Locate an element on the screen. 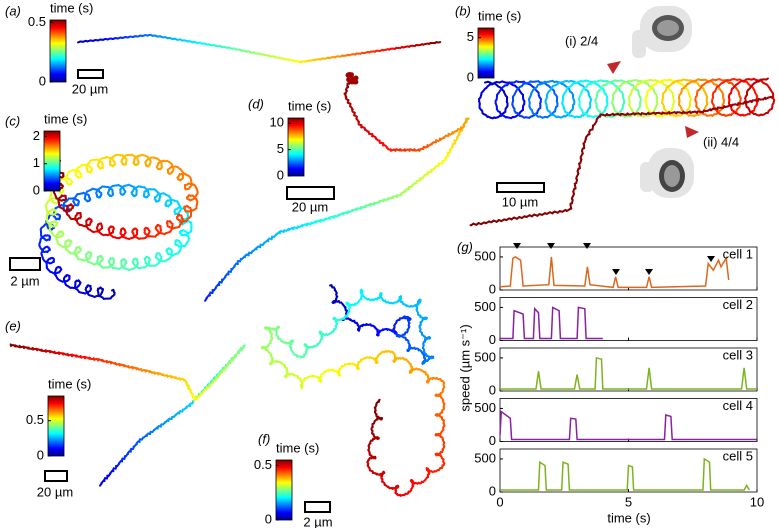 The image size is (779, 528). annotation: (ii) 4/4 is located at coordinates (721, 141).